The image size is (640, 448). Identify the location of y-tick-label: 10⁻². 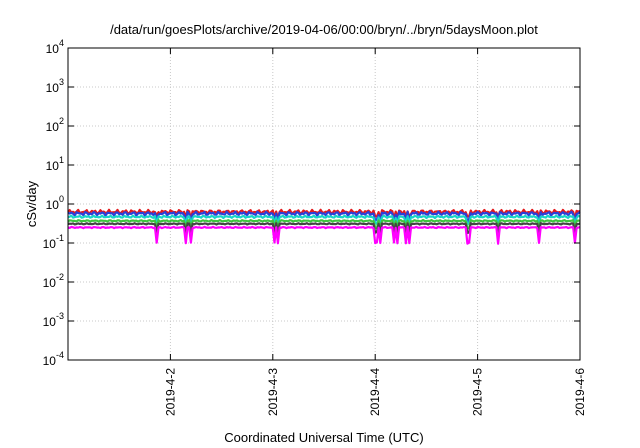
(53, 281).